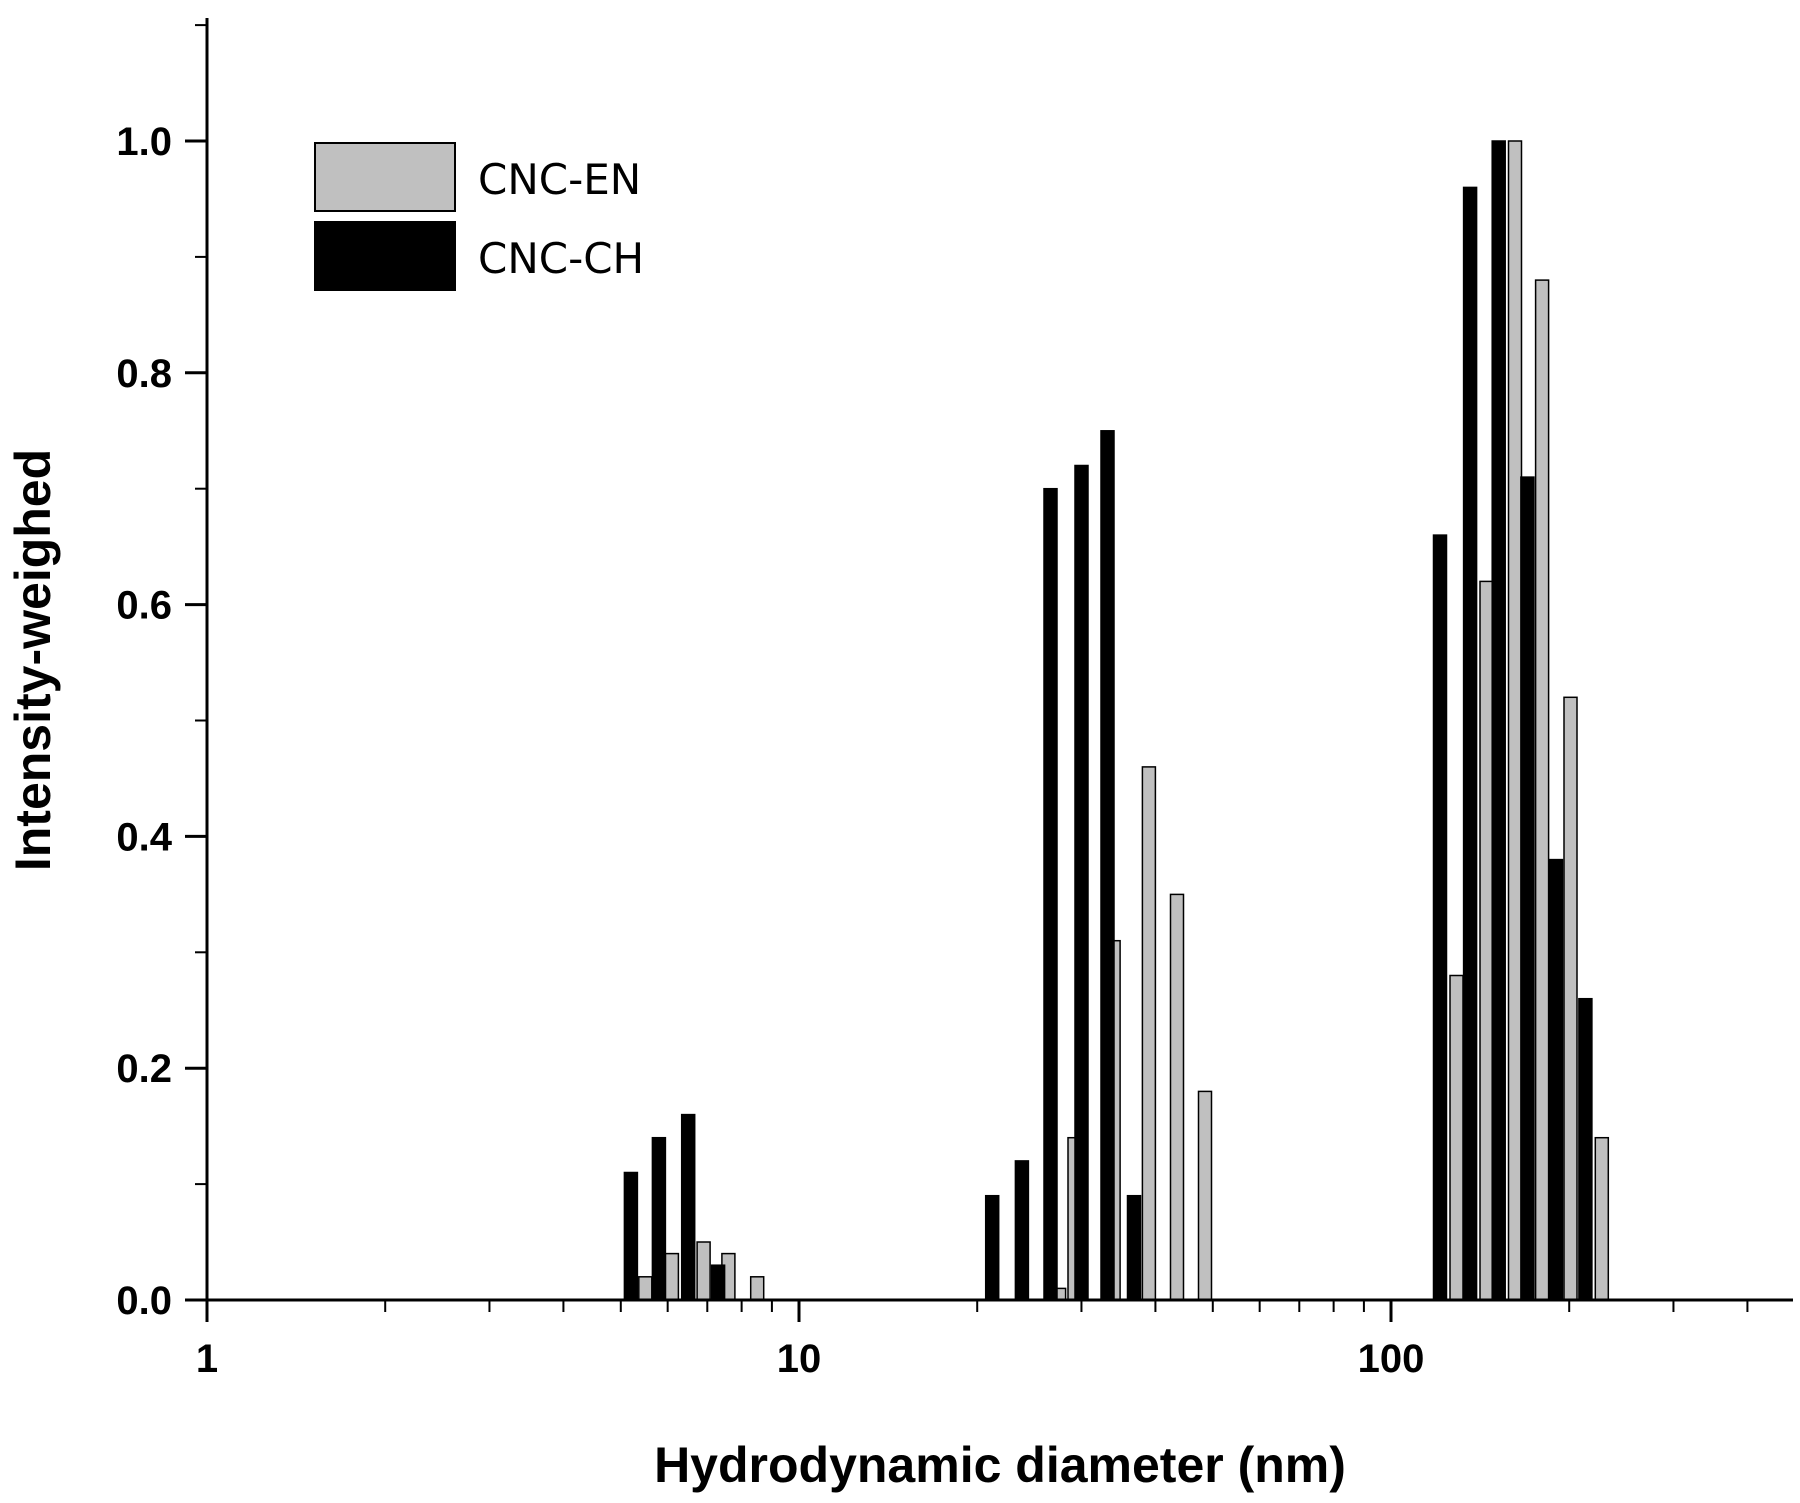  What do you see at coordinates (144, 1069) in the screenshot?
I see `y-tick-label: 0.2` at bounding box center [144, 1069].